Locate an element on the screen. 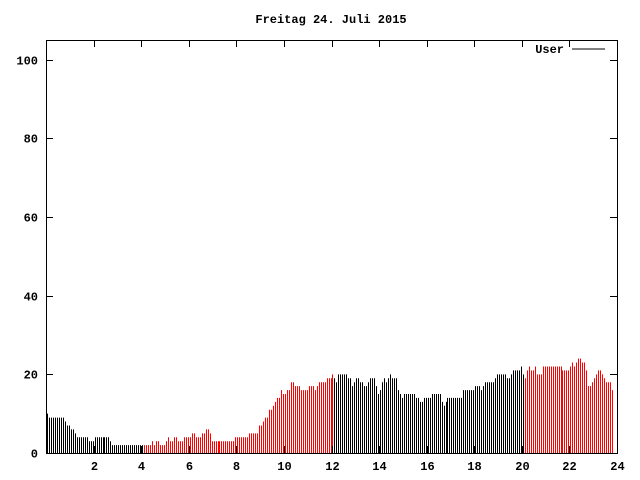  x-tick-label: 12 is located at coordinates (332, 467).